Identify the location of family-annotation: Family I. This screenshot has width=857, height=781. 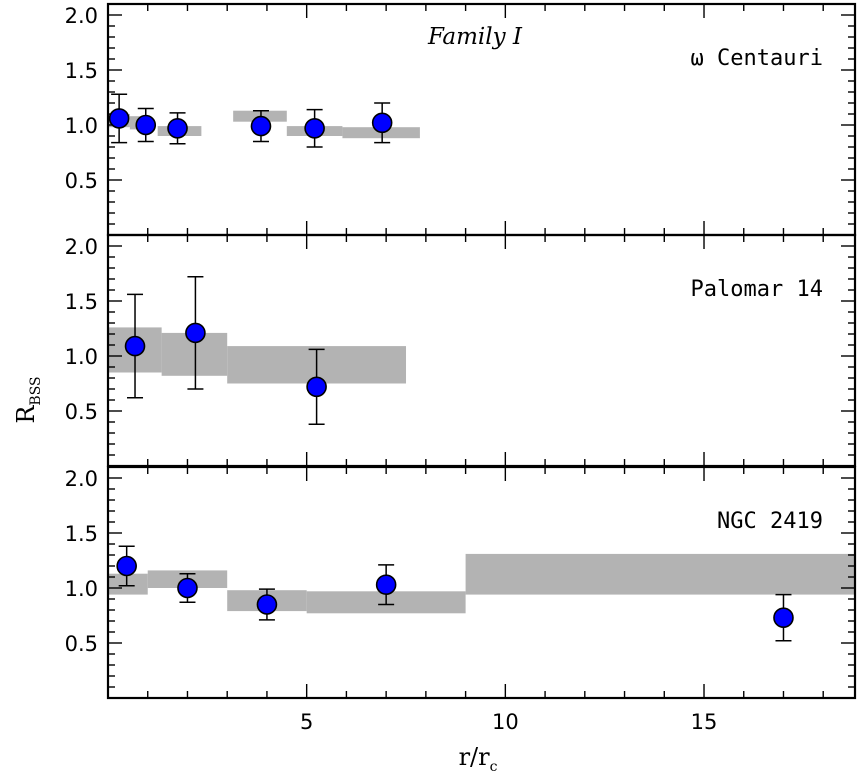
(475, 37).